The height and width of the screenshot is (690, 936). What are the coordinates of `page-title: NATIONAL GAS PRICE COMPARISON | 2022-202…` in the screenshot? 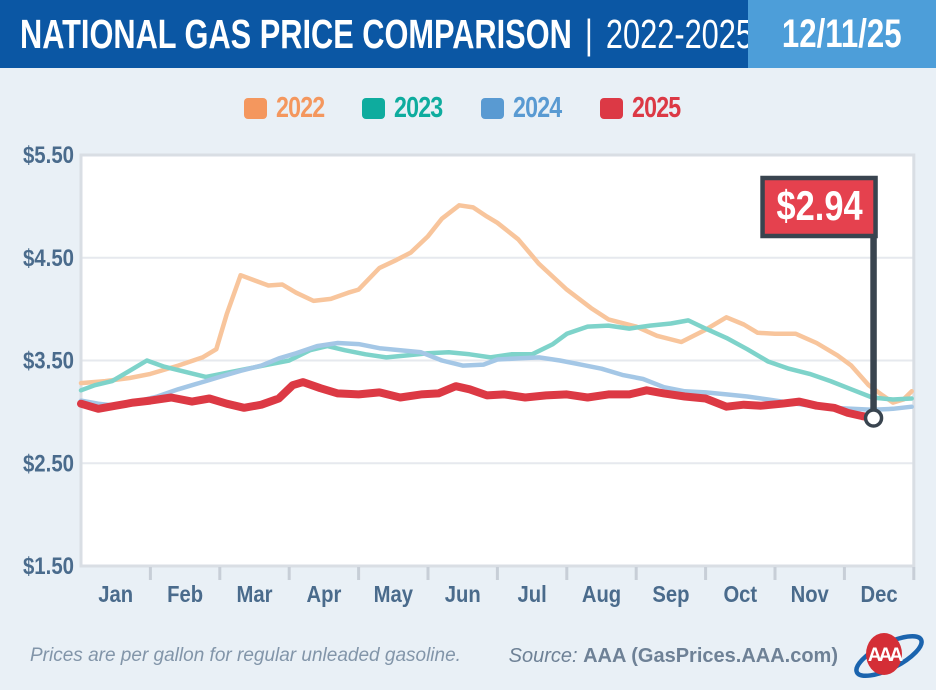 It's located at (386, 34).